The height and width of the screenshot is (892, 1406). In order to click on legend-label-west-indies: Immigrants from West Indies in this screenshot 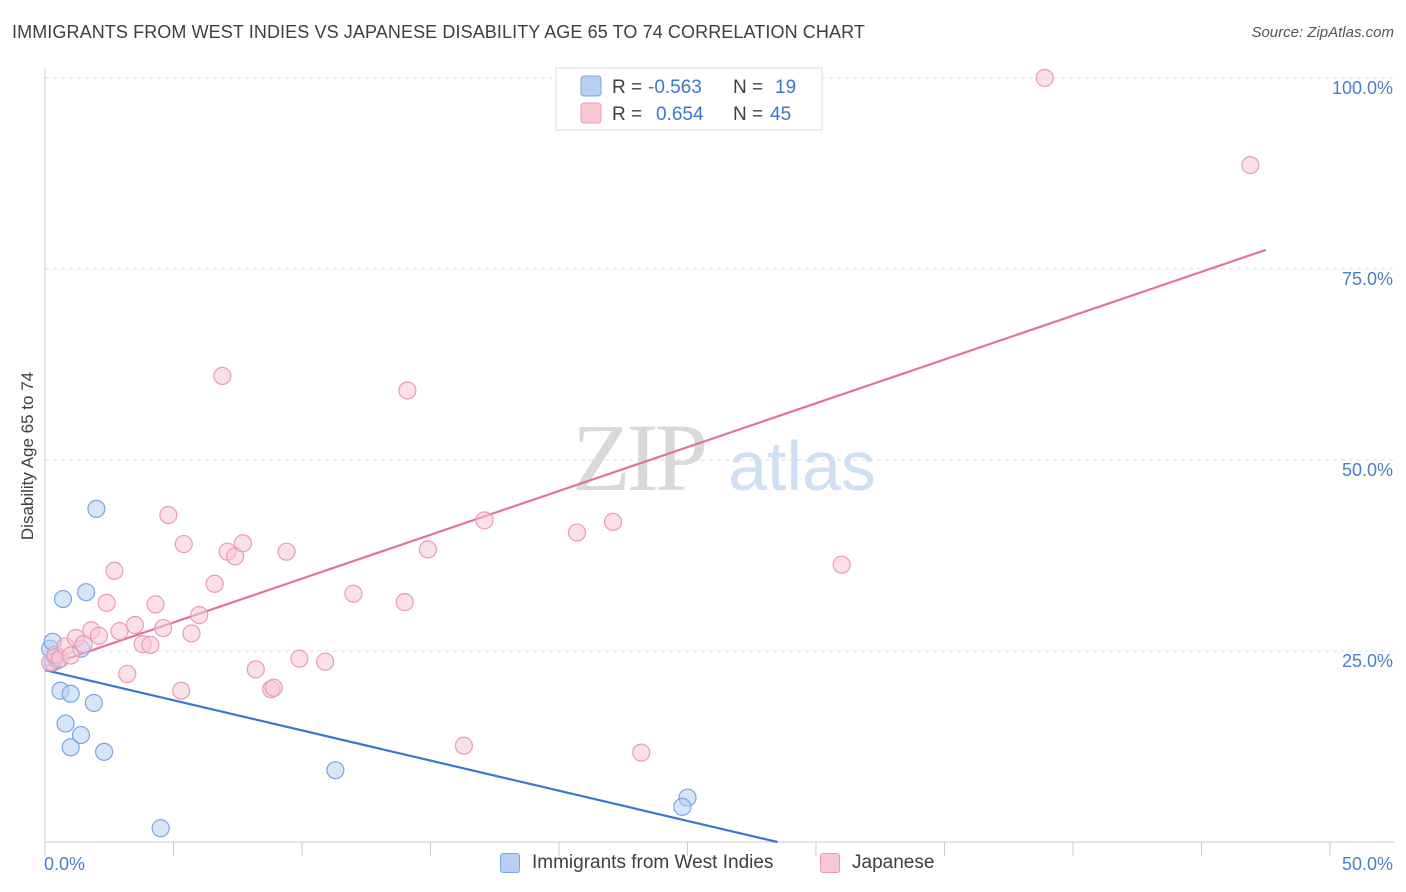, I will do `click(653, 862)`.